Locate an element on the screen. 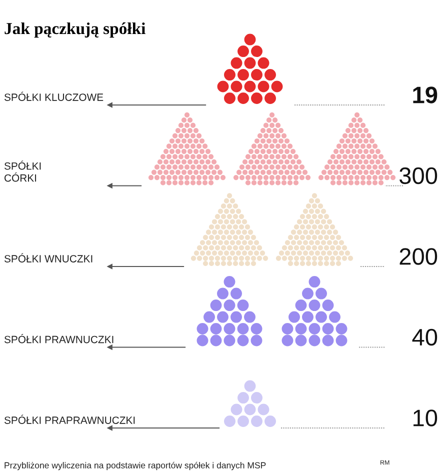 The image size is (446, 476). data-label: 10 is located at coordinates (426, 418).